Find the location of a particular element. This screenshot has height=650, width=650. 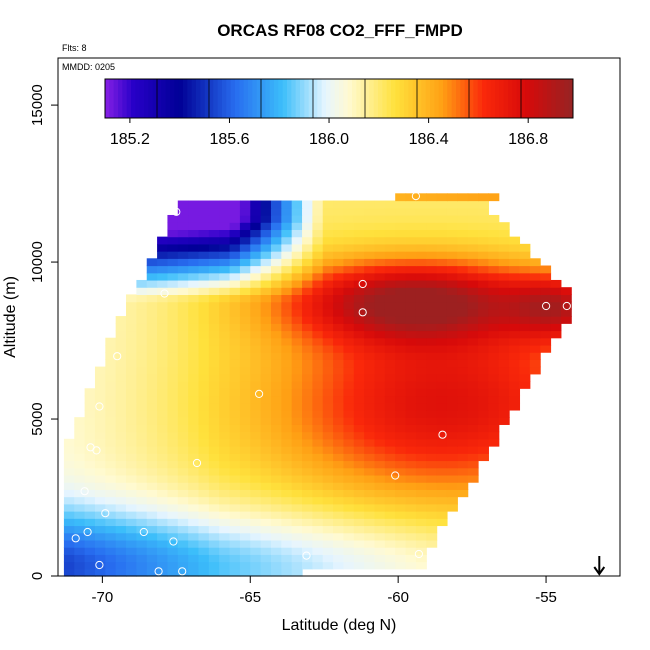

colorbar-tick-label: 186.0 is located at coordinates (329, 139).